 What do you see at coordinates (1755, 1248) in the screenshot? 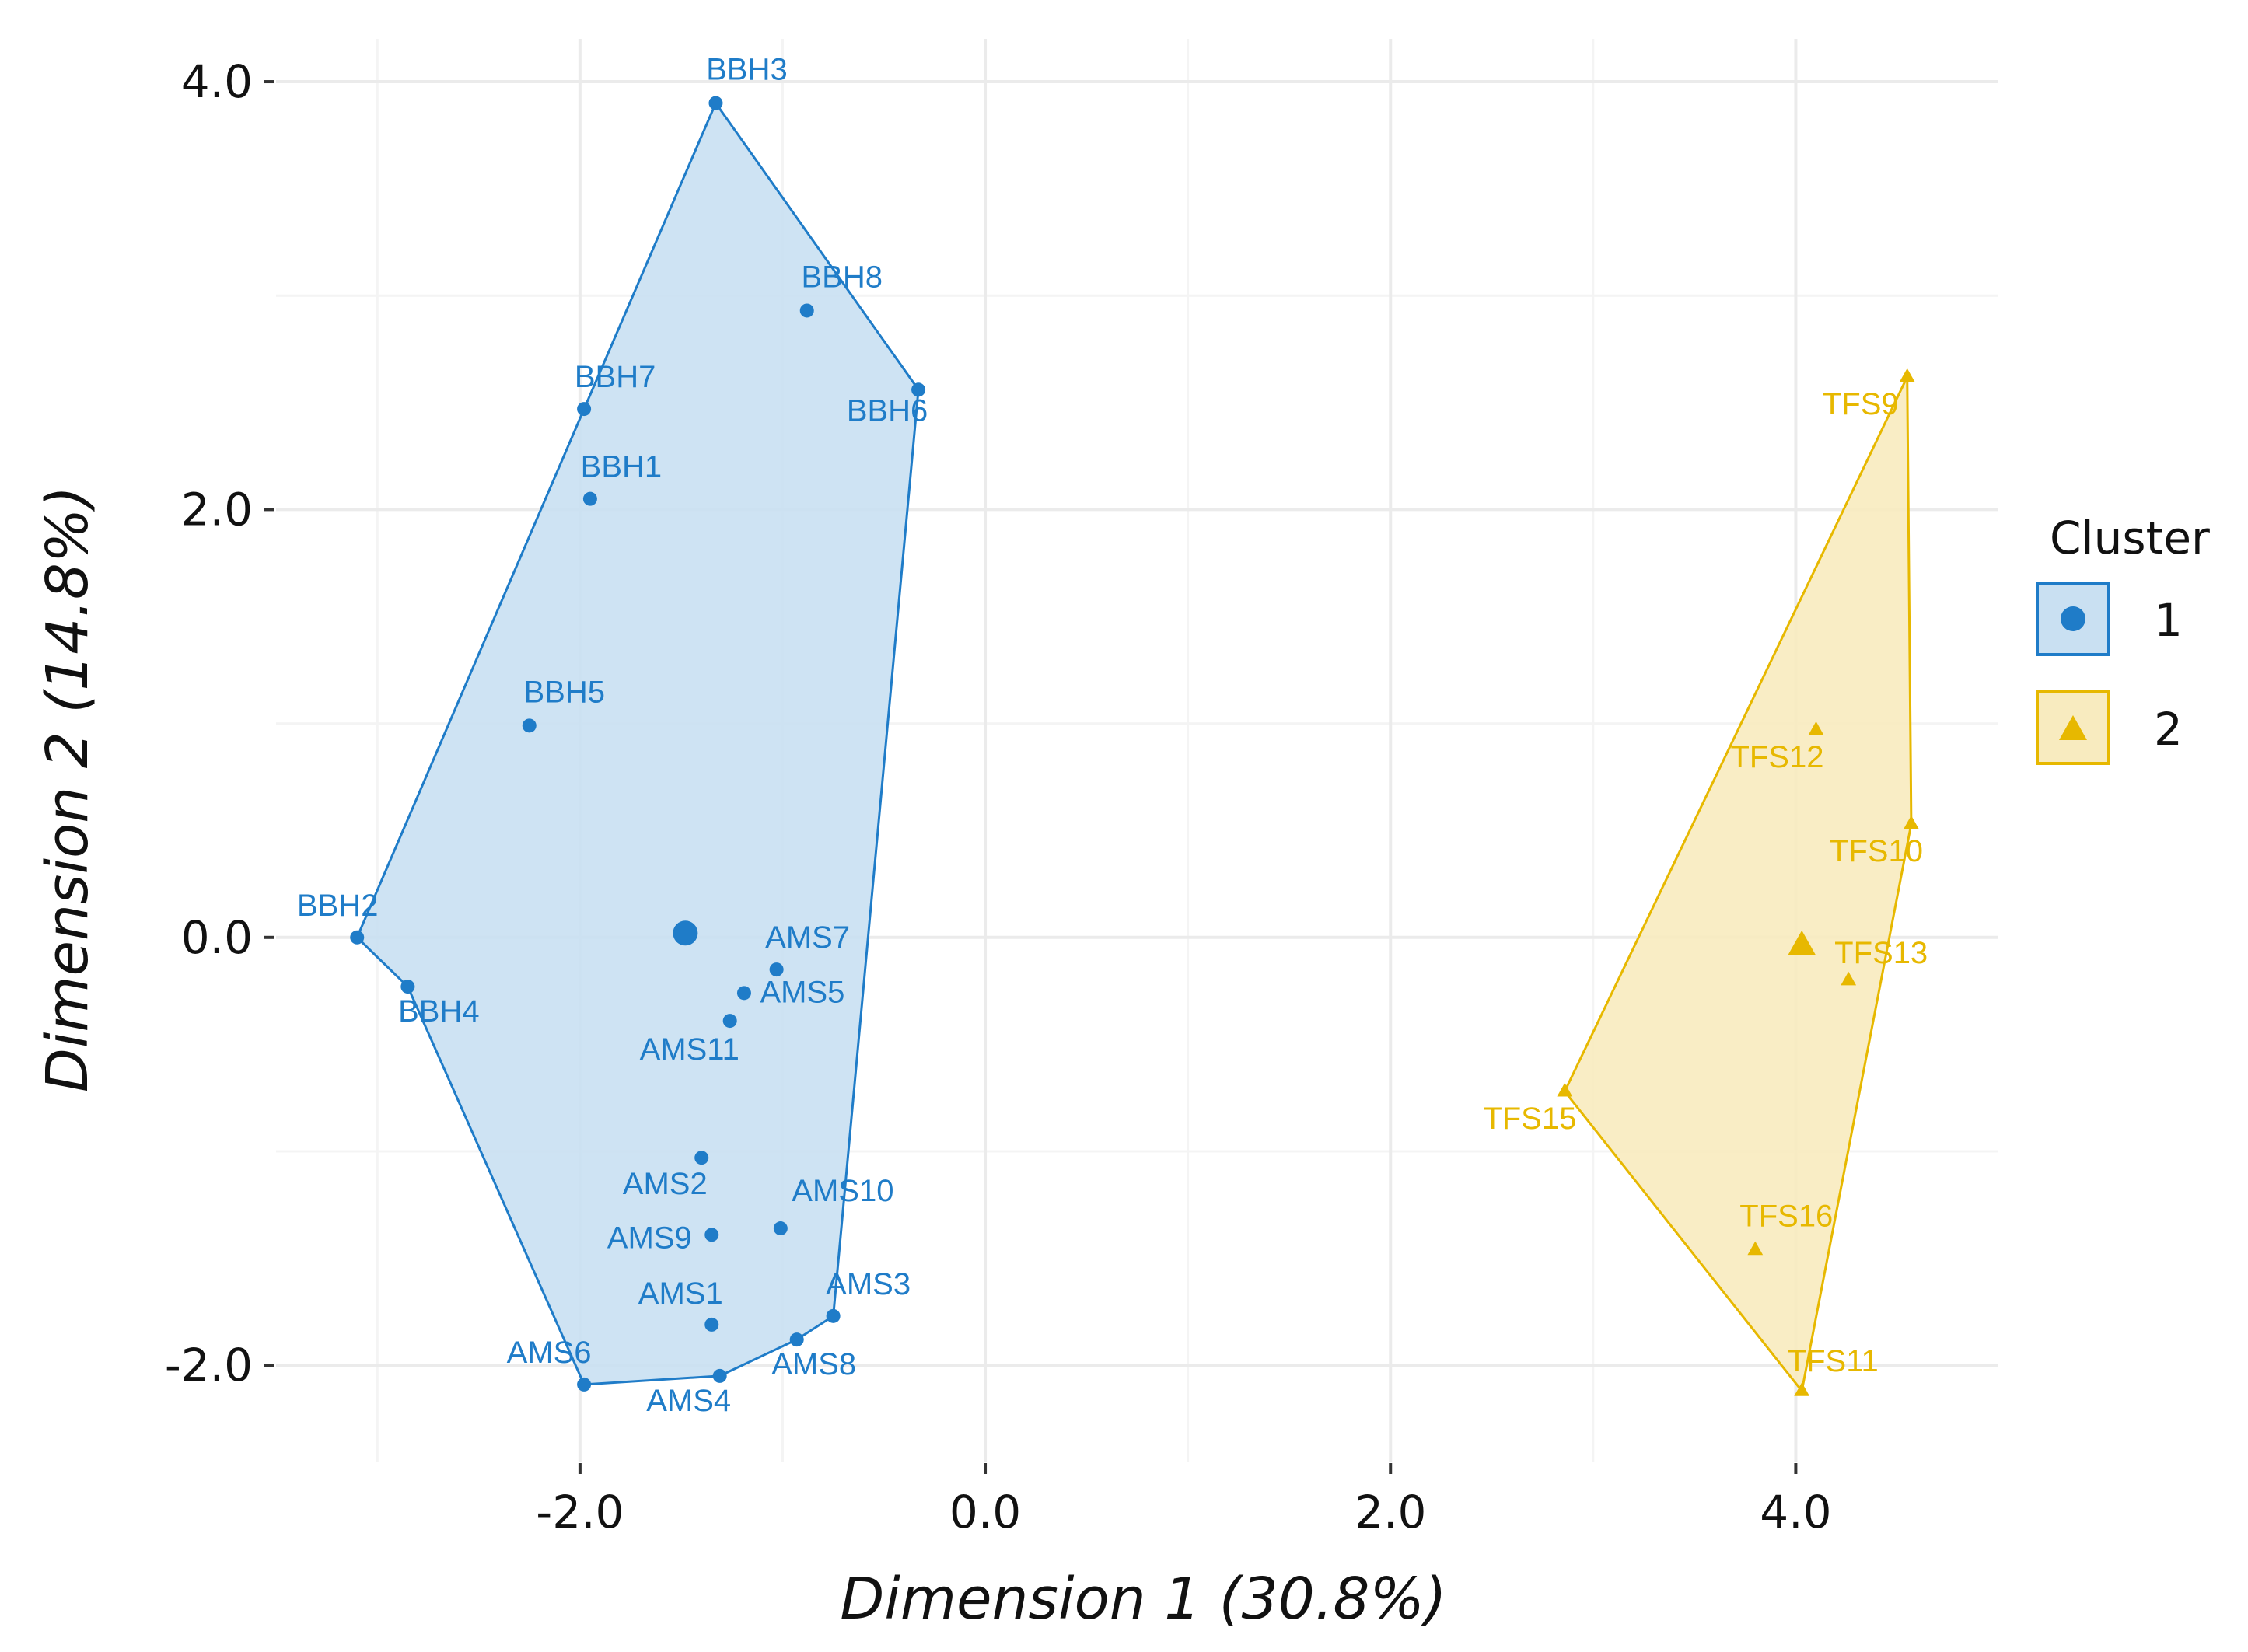
I see `point-tfs16` at bounding box center [1755, 1248].